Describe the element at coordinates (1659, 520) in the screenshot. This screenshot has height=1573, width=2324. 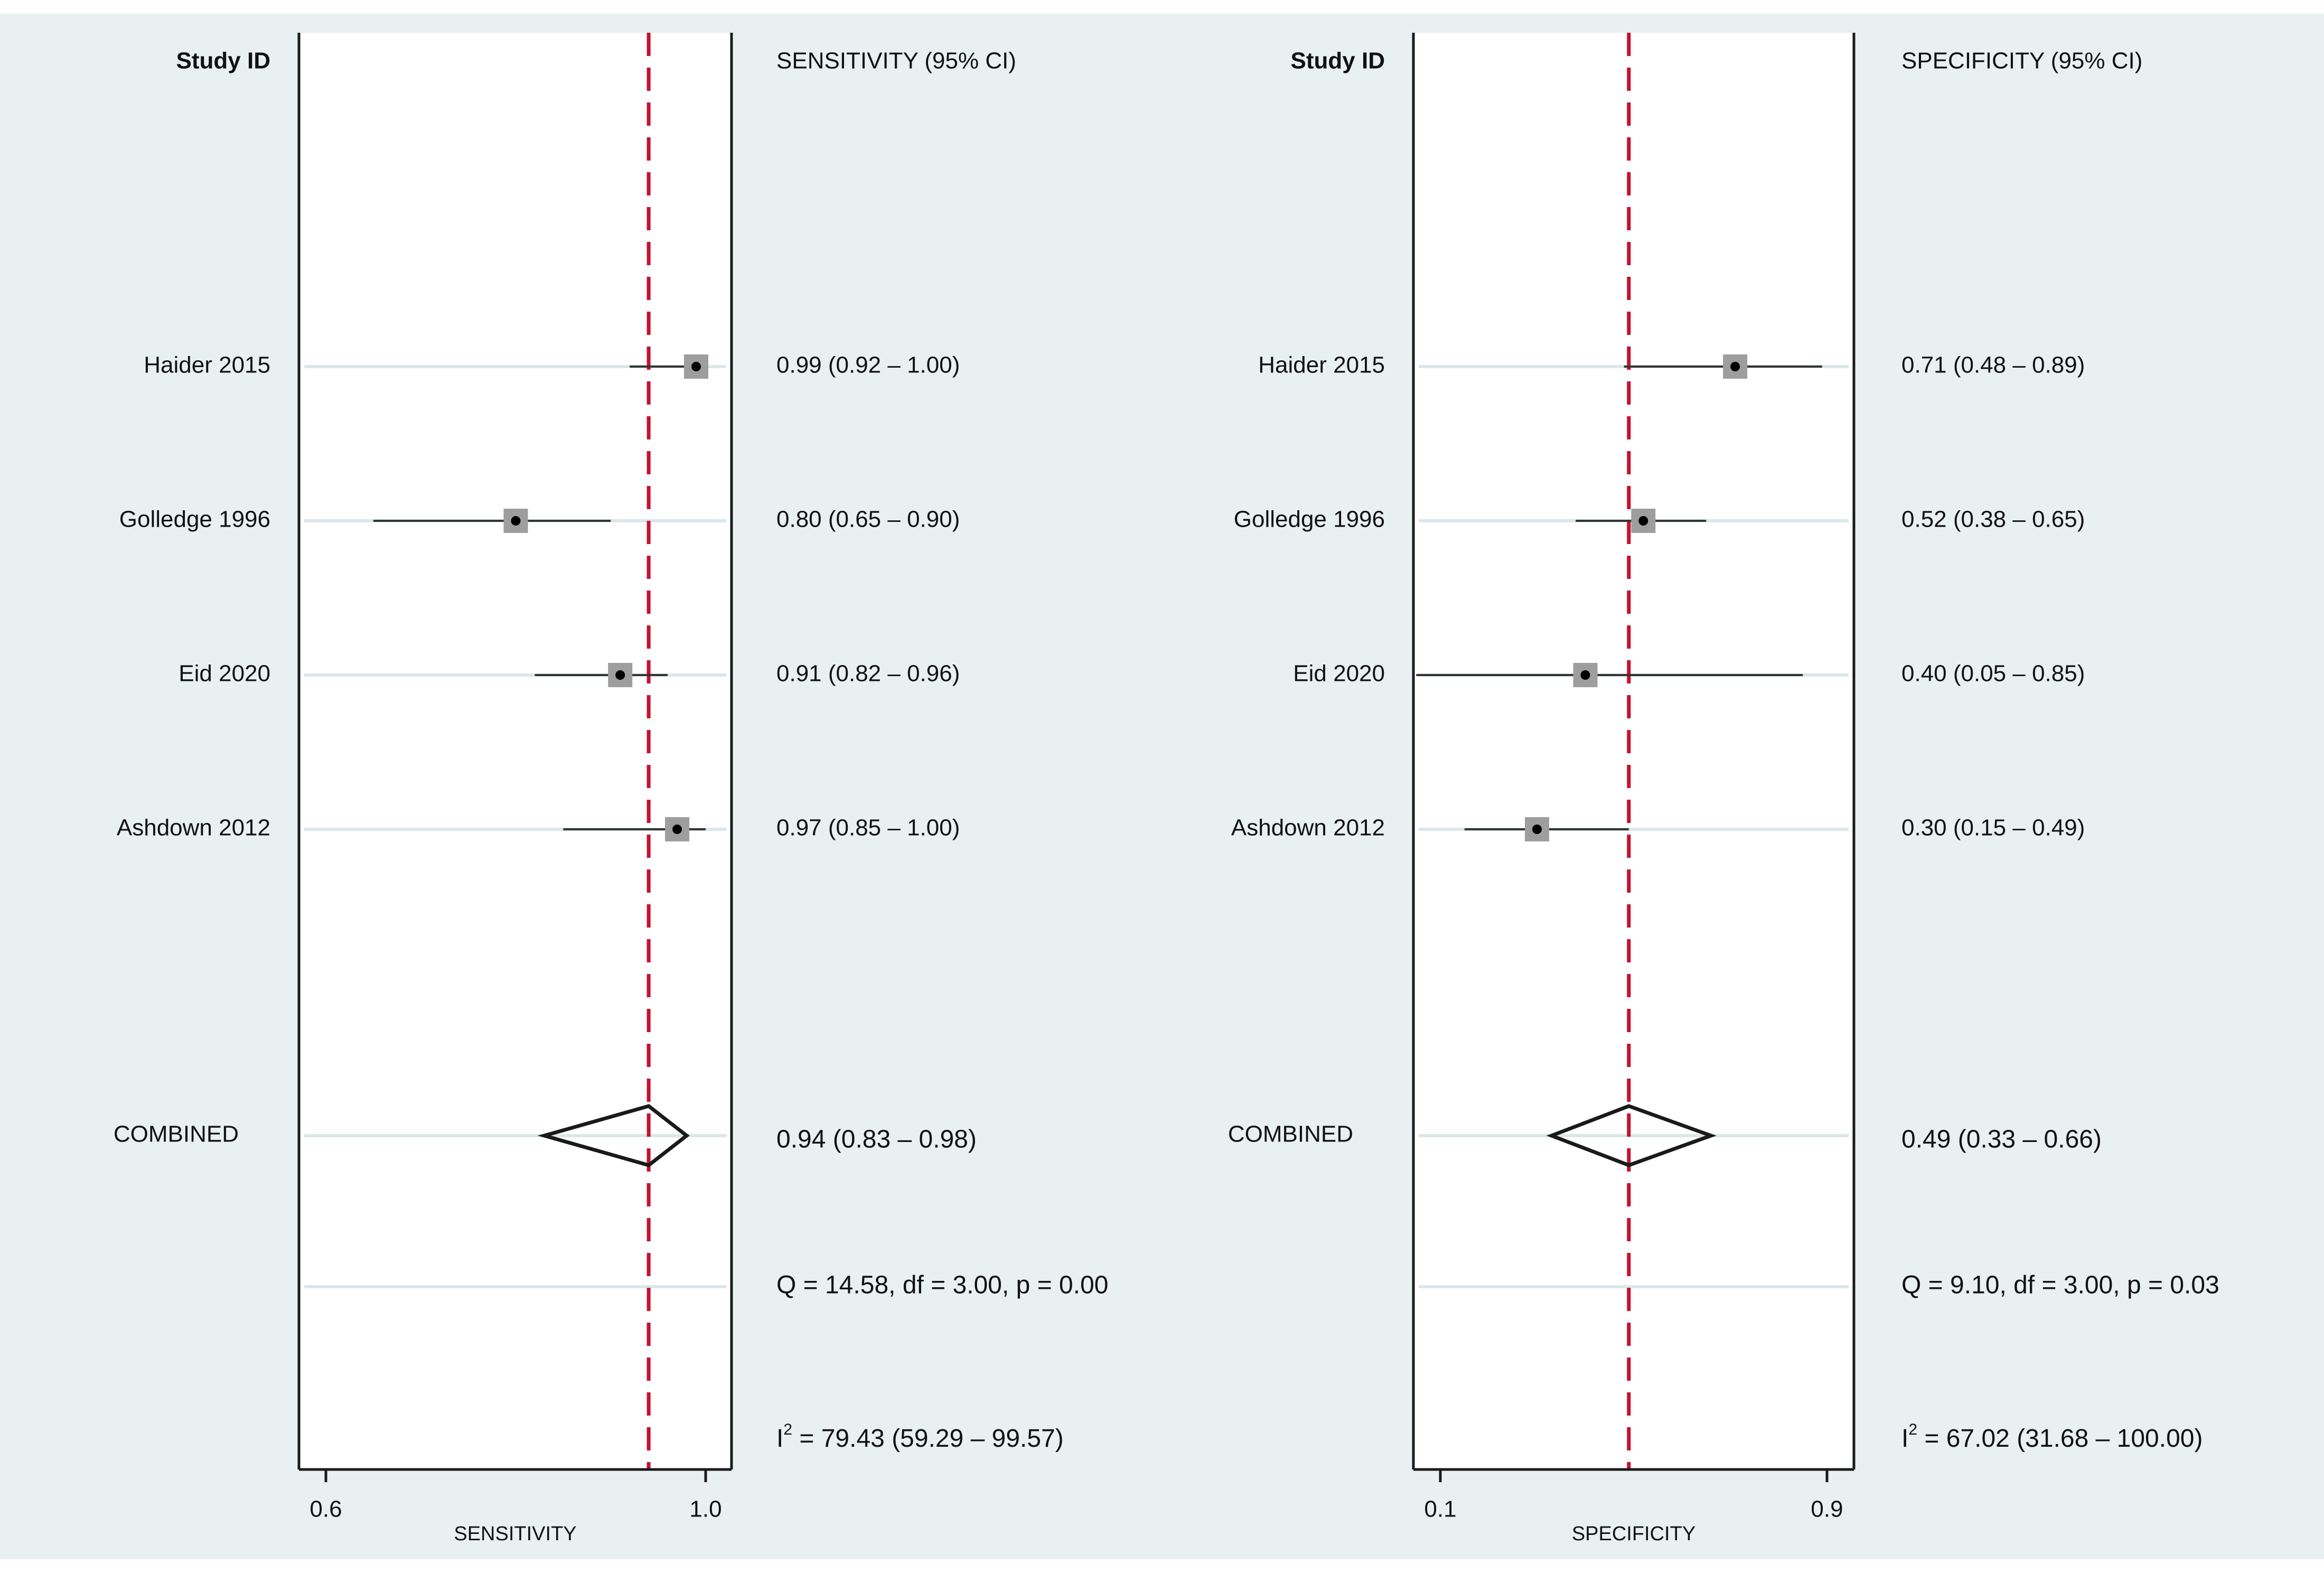
I see `study-row: Golledge 1996 0.52 (0.38 – 0.65)` at that location.